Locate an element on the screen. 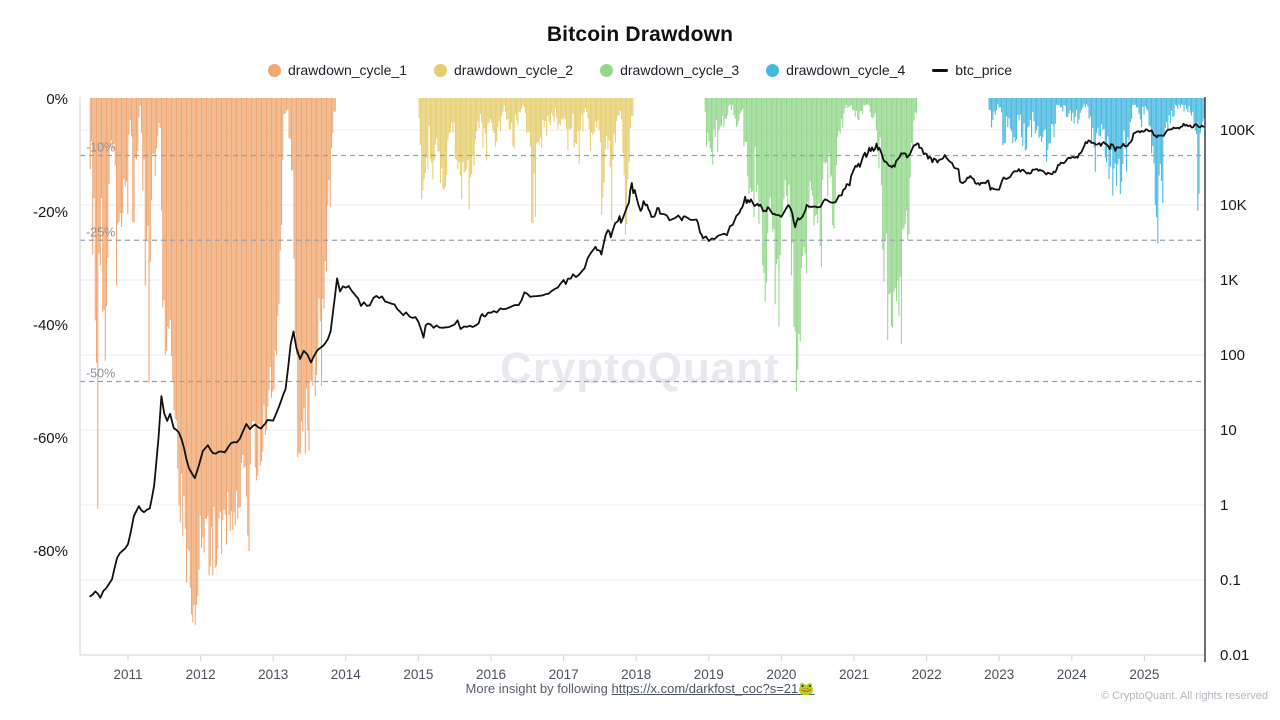 Image resolution: width=1280 pixels, height=720 pixels. legend-item-drawdown-cycle-3: drawdown_cycle_3 is located at coordinates (669, 70).